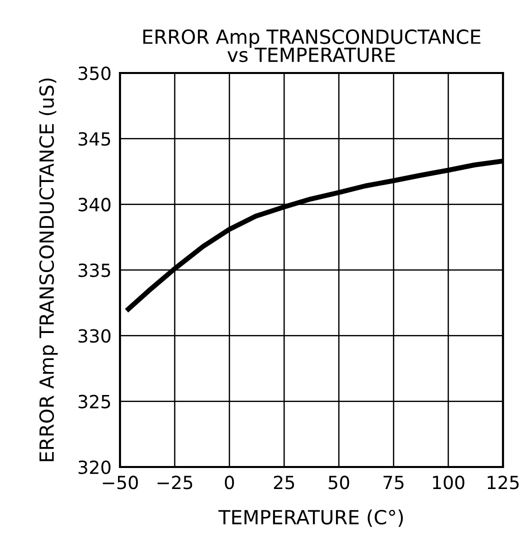  What do you see at coordinates (284, 483) in the screenshot?
I see `x-tick-label: 25` at bounding box center [284, 483].